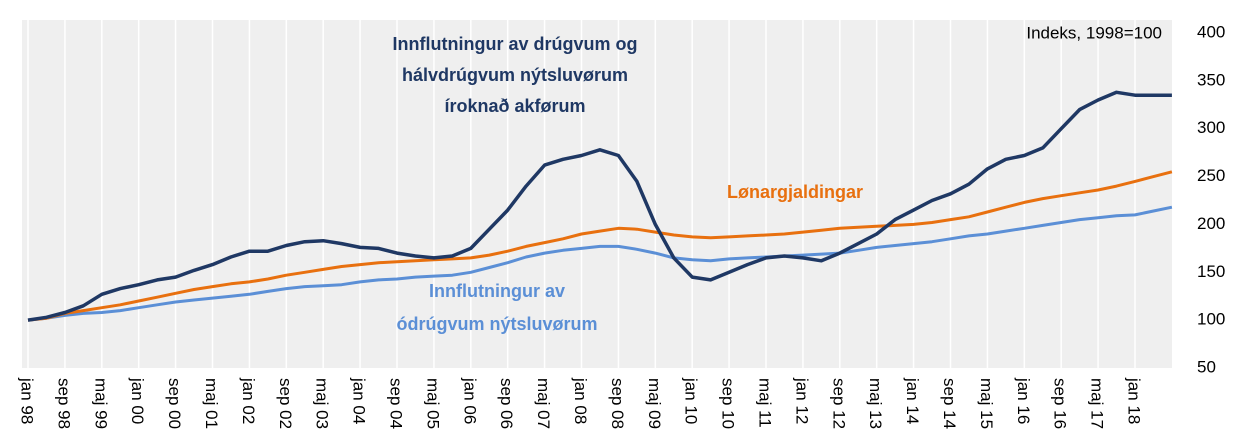 The image size is (1238, 446). I want to click on series-label: íroknað akførum, so click(514, 106).